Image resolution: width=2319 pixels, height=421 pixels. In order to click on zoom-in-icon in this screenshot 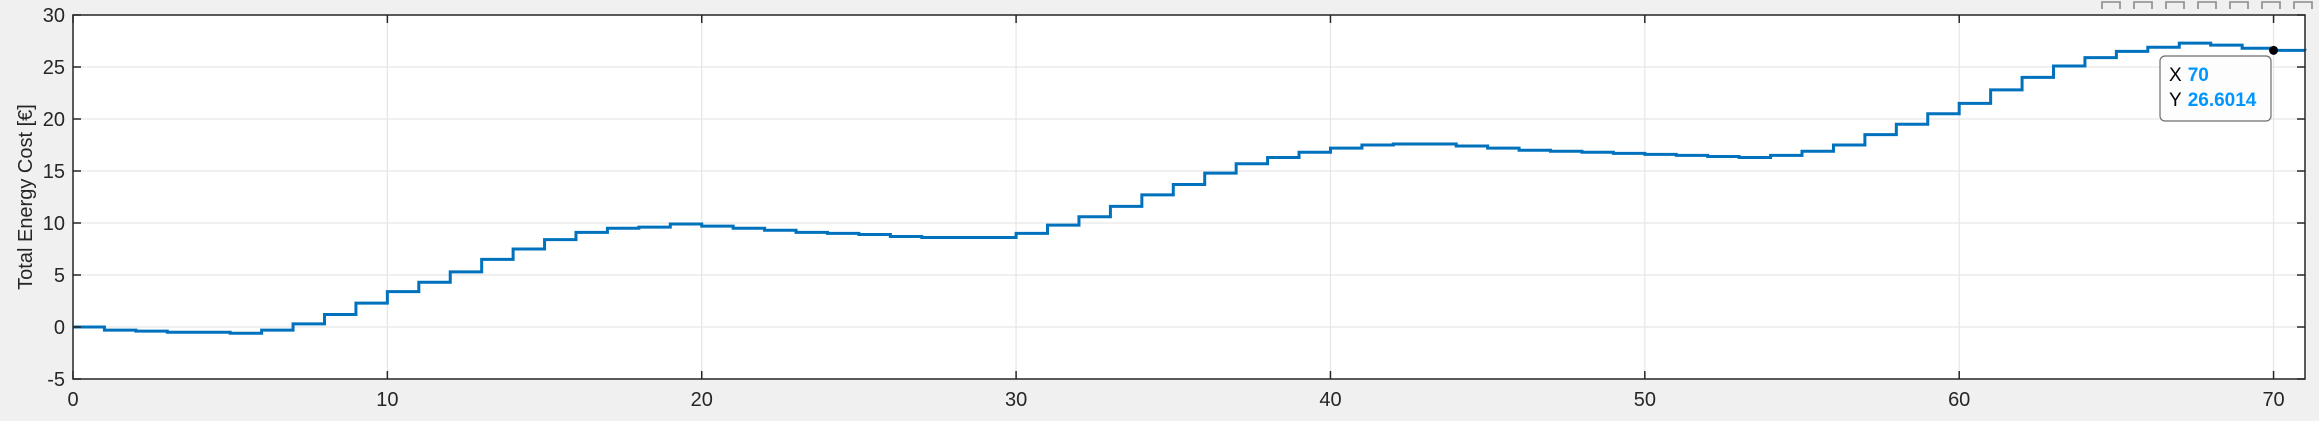, I will do `click(2239, 5)`.